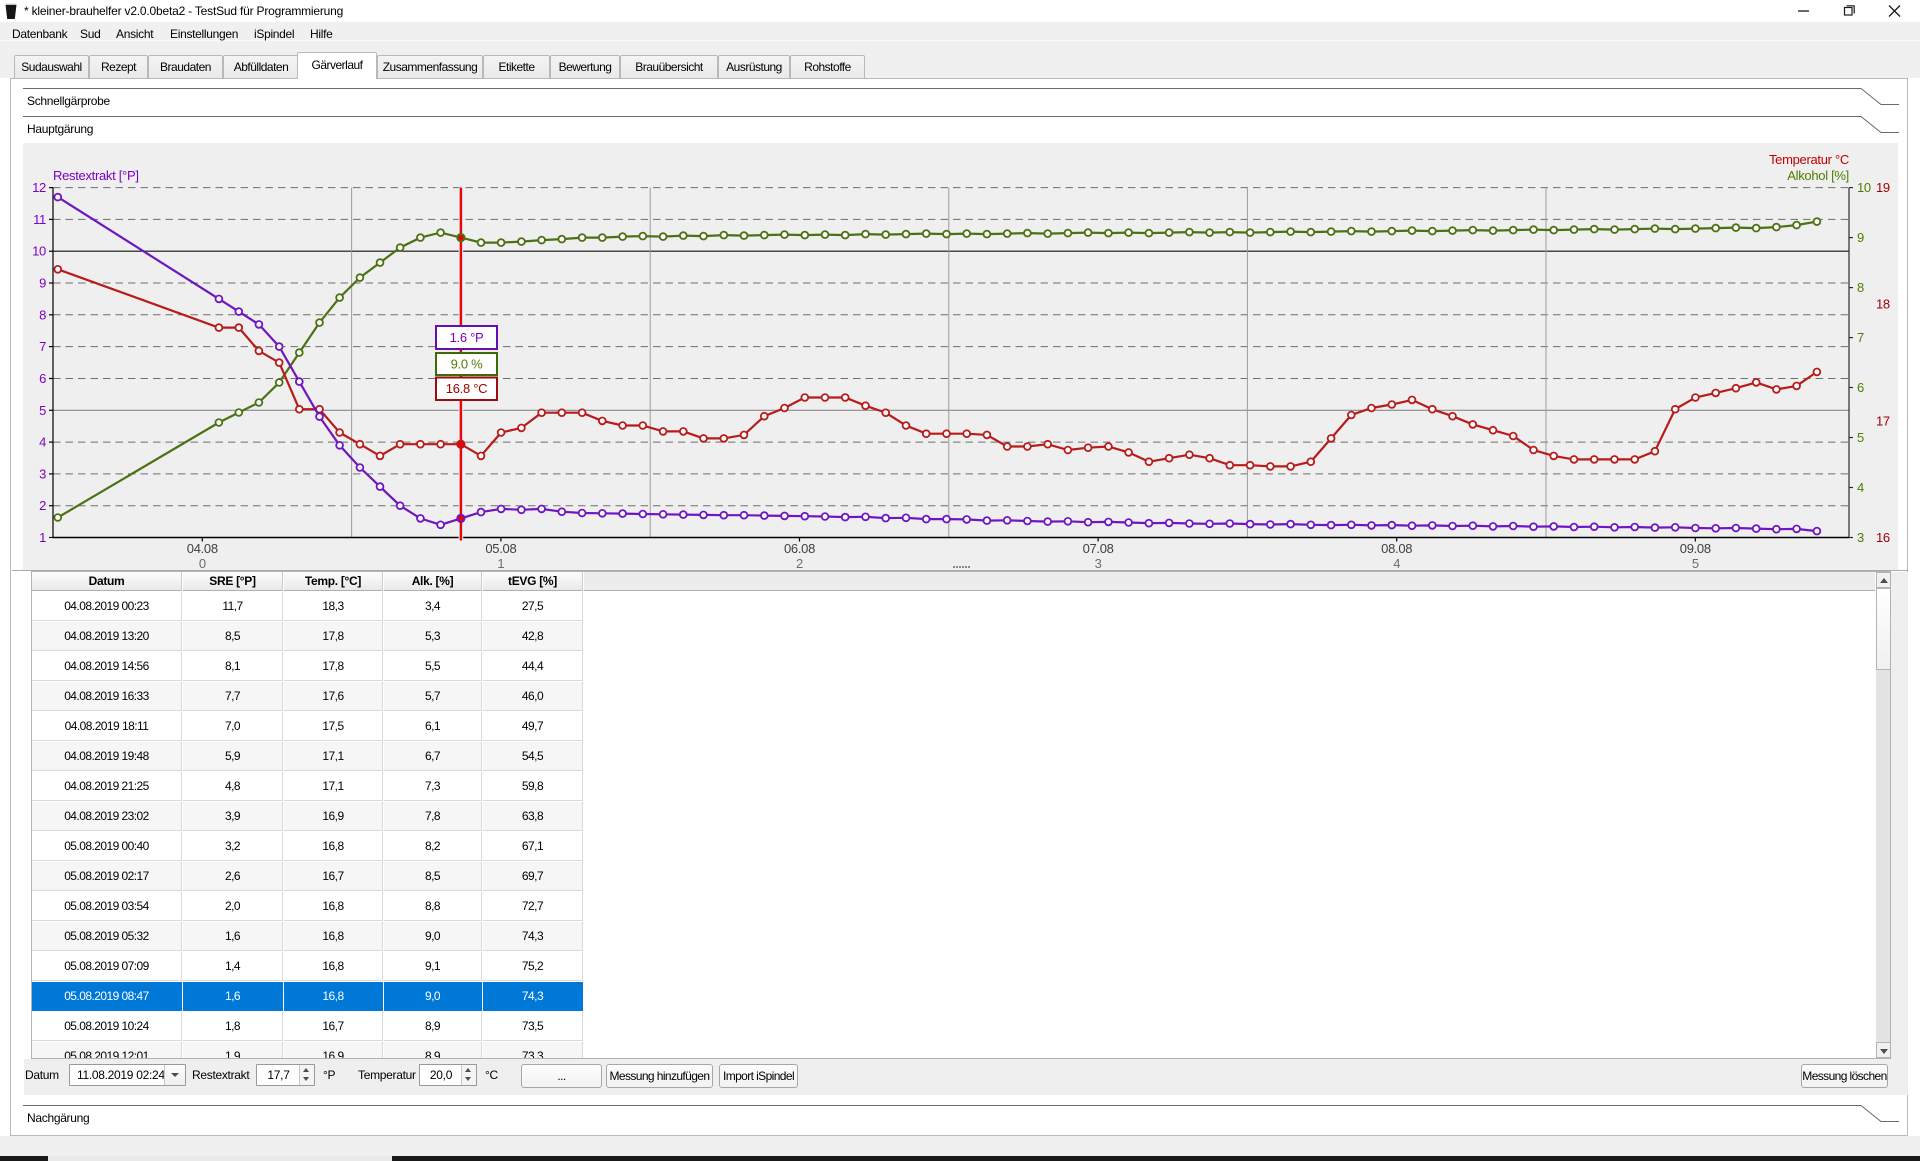  I want to click on svg-text: 9.0 %, so click(467, 364).